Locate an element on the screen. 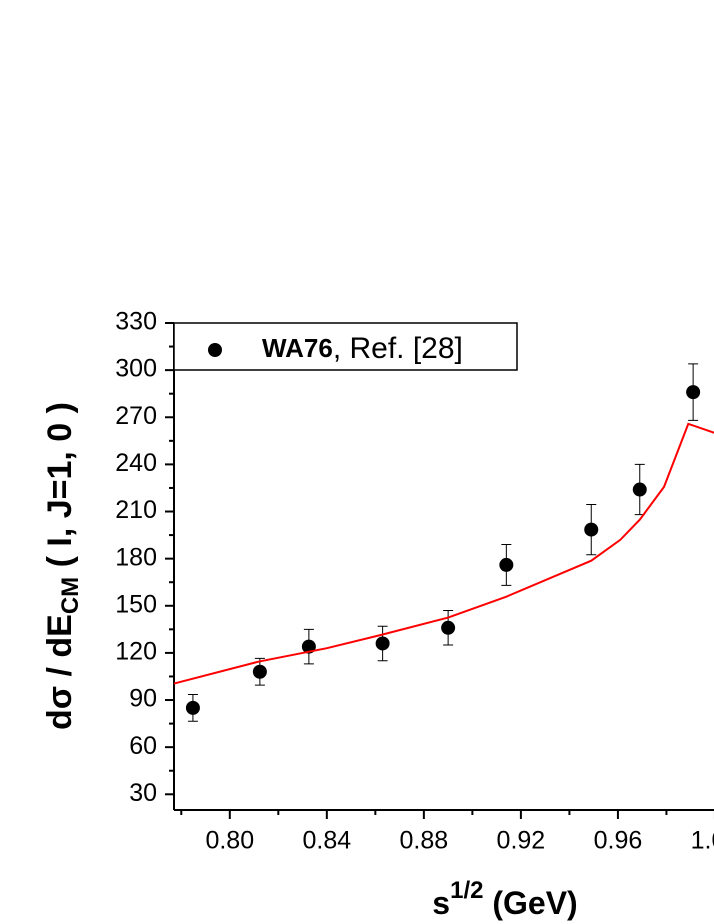 The height and width of the screenshot is (924, 714). y-tick-label: 150 is located at coordinates (136, 604).